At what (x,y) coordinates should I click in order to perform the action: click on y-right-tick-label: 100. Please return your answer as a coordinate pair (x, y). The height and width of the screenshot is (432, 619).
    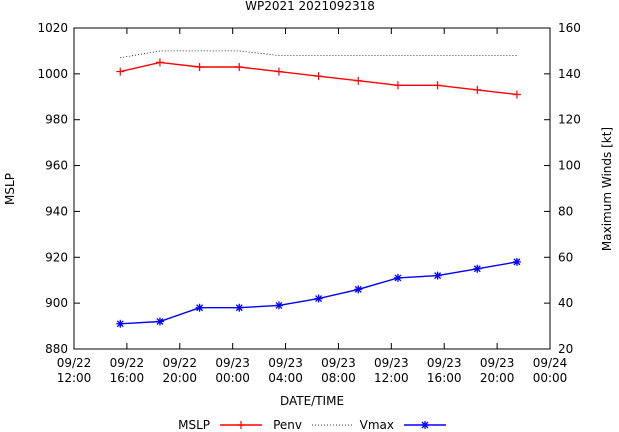
    Looking at the image, I should click on (569, 166).